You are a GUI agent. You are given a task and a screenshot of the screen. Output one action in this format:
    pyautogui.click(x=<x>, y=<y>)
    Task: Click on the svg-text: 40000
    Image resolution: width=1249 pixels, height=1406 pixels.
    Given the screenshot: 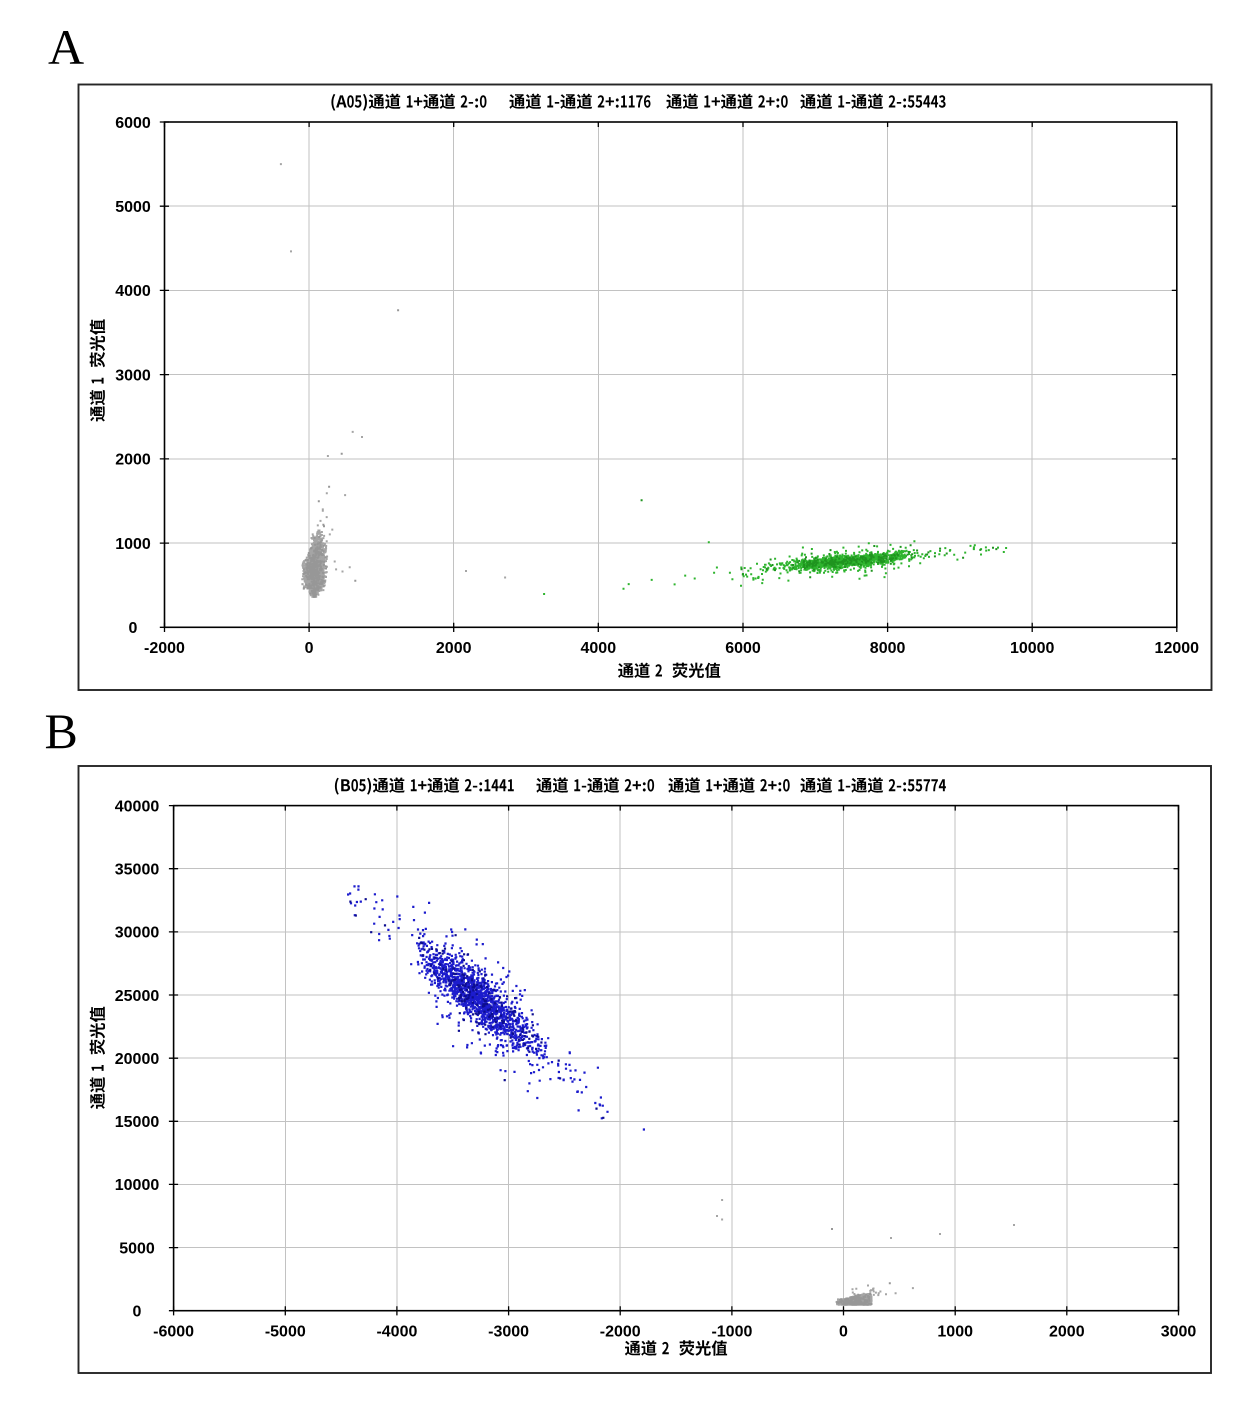 What is the action you would take?
    pyautogui.click(x=137, y=806)
    